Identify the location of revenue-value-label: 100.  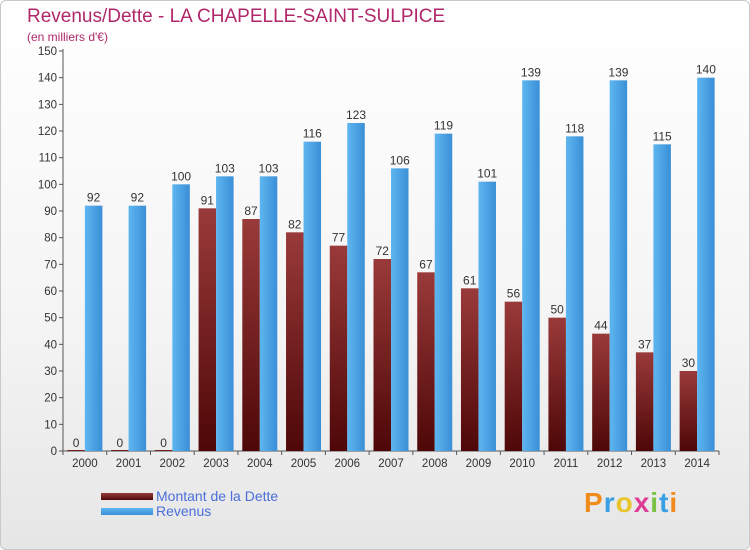
(181, 176).